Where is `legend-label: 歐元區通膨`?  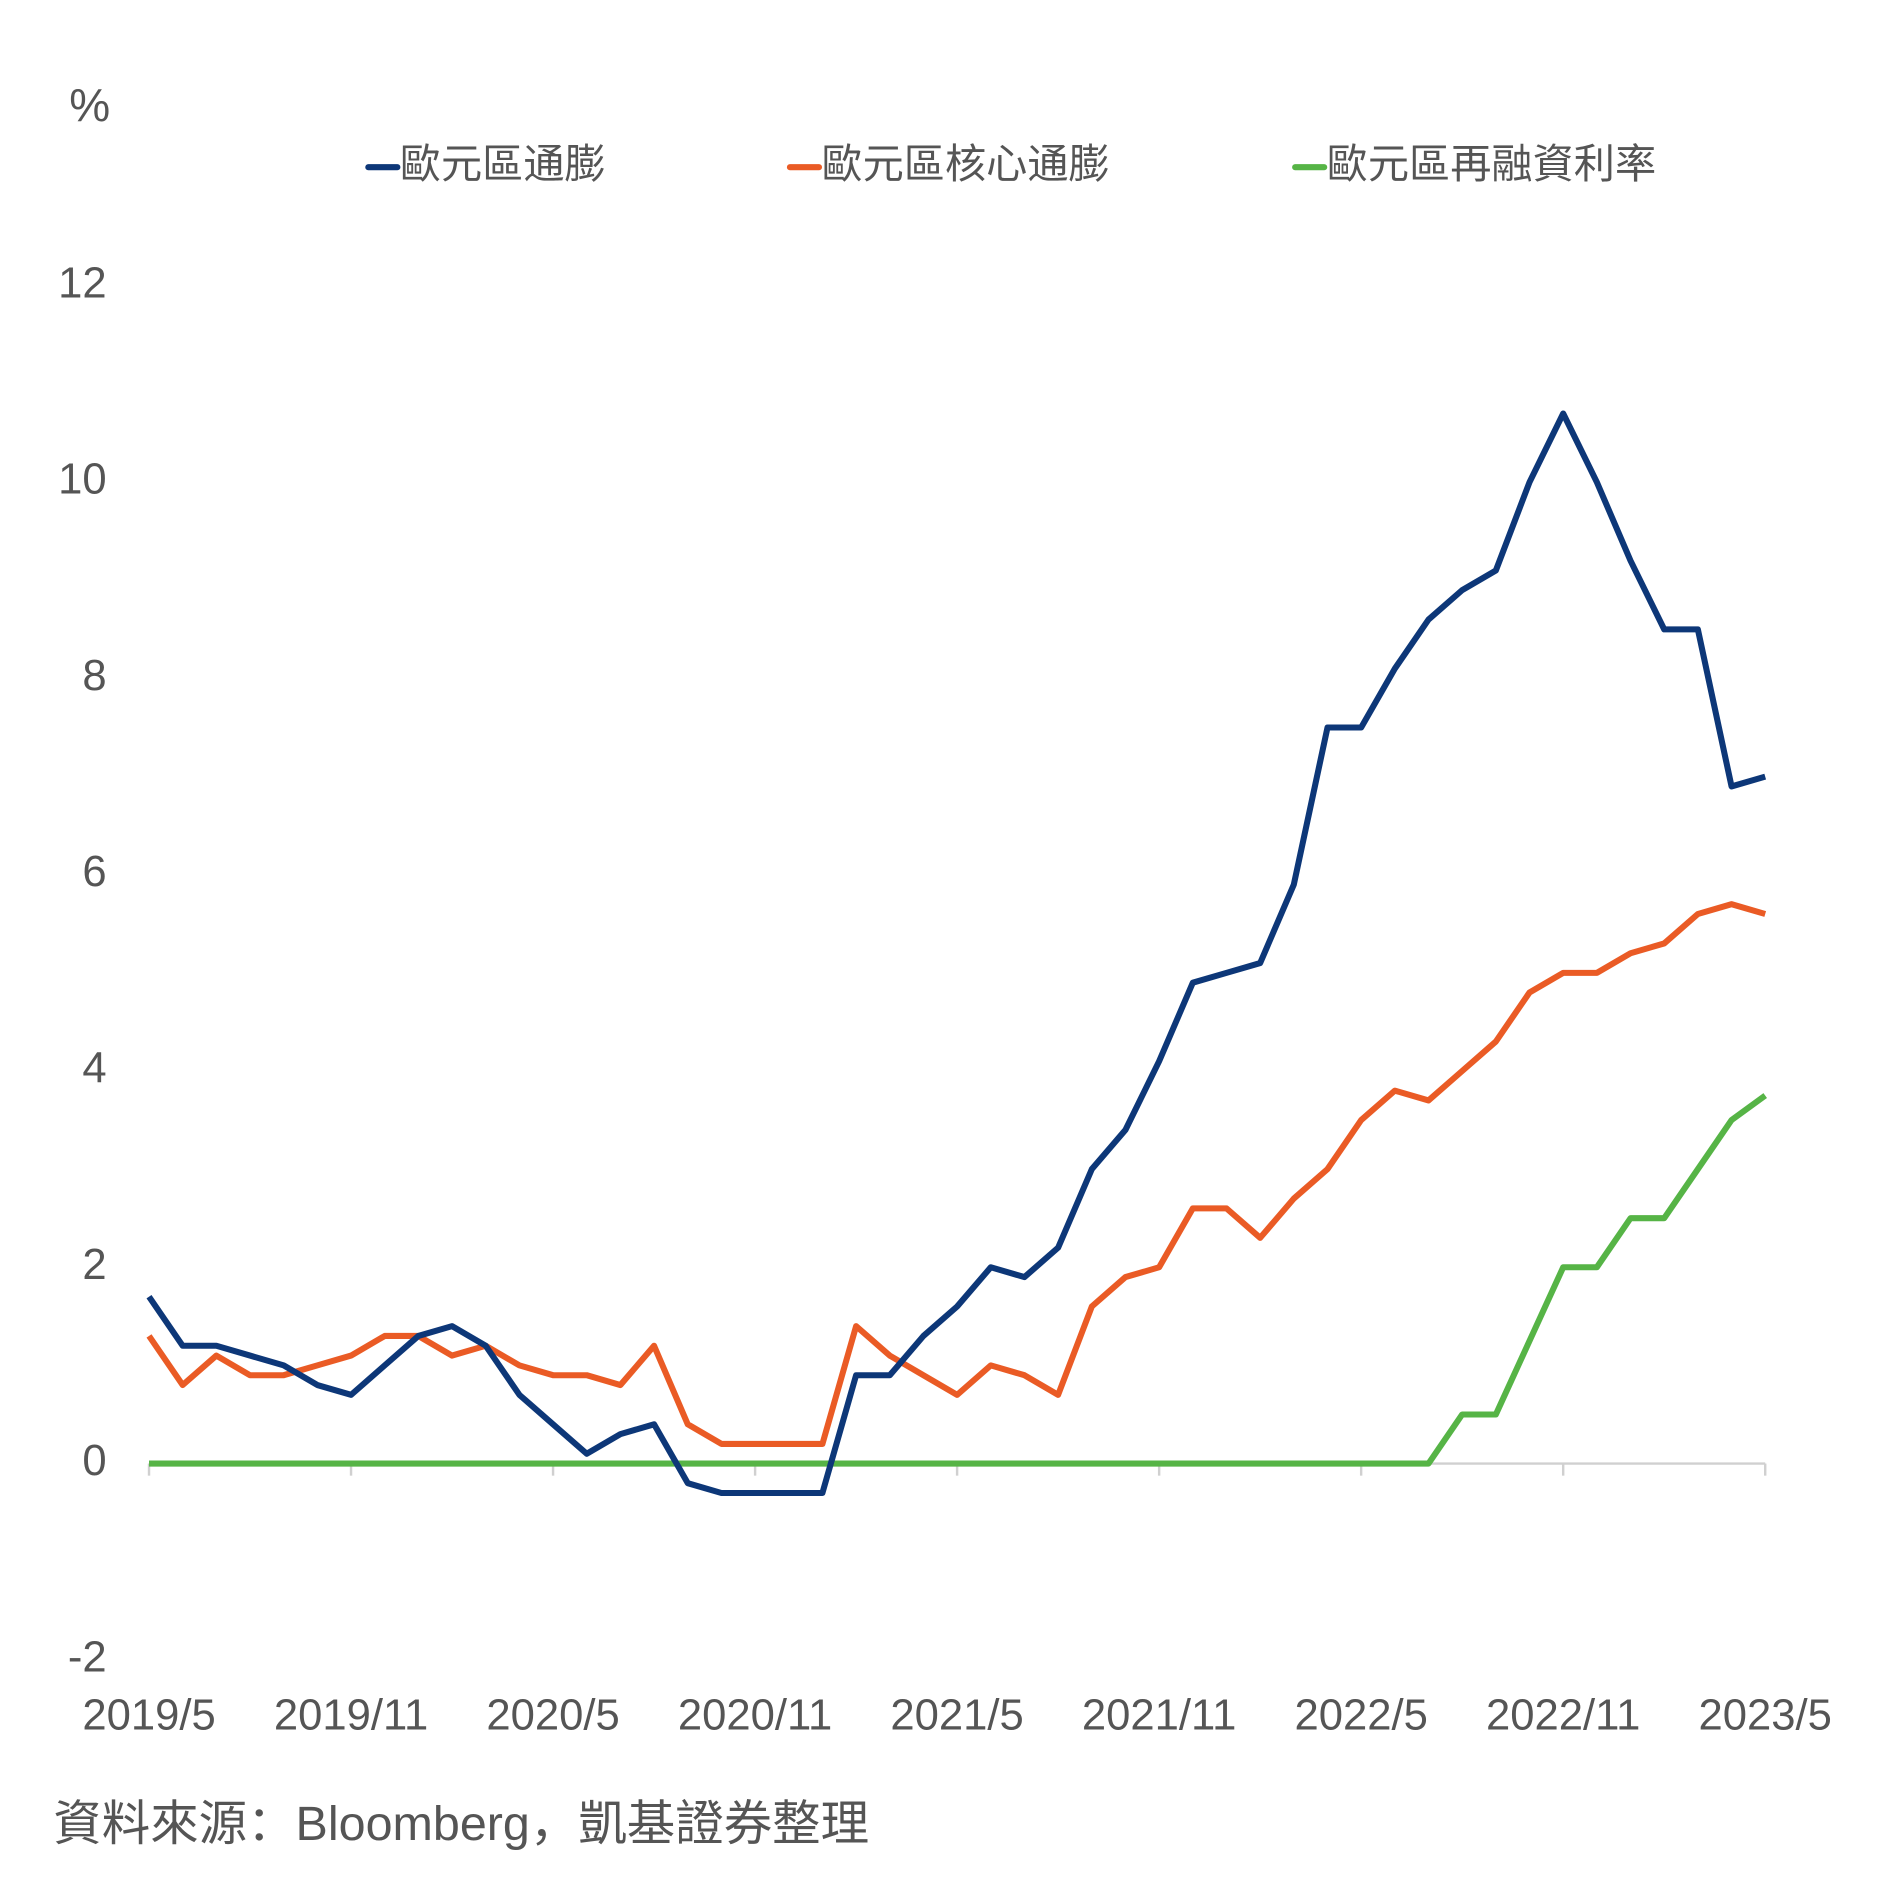 legend-label: 歐元區通膨 is located at coordinates (503, 164).